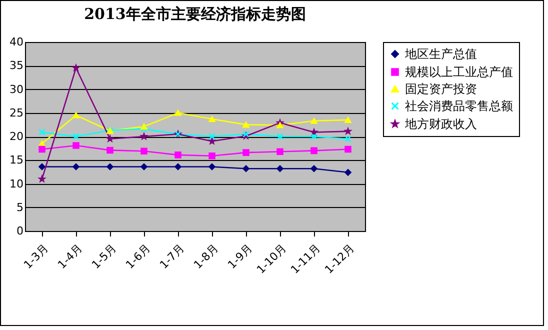  I want to click on legend-label: 固定资产投资, so click(441, 89).